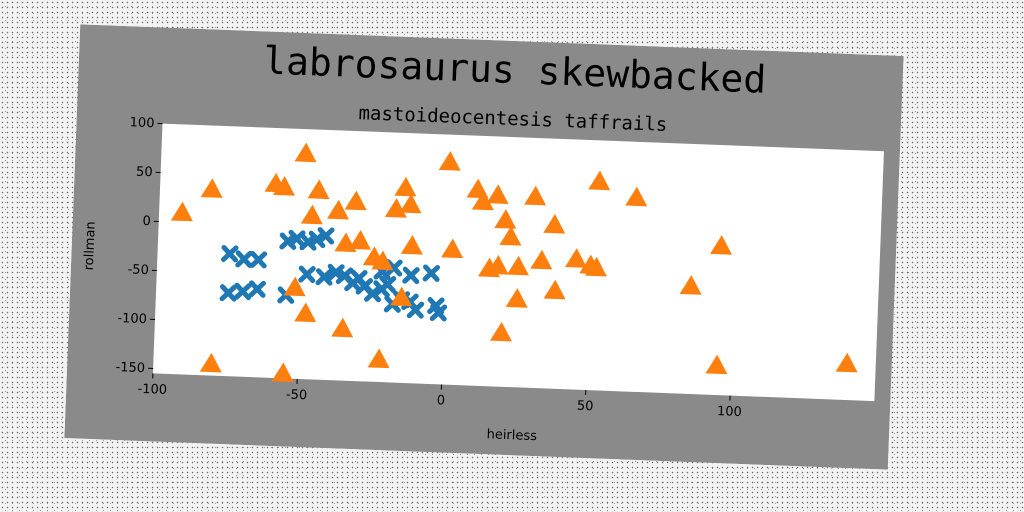  I want to click on x-tick-label: -100, so click(152, 390).